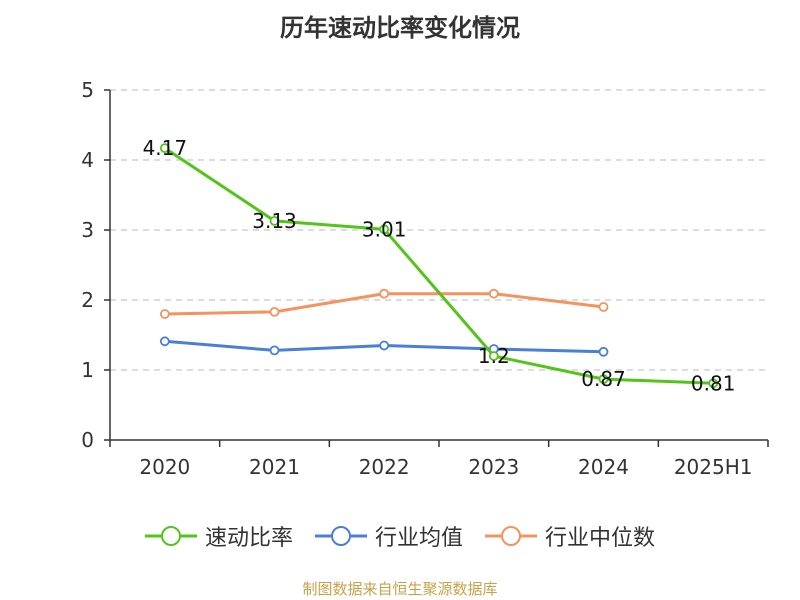 The image size is (800, 600). I want to click on data-label: 0.87, so click(603, 379).